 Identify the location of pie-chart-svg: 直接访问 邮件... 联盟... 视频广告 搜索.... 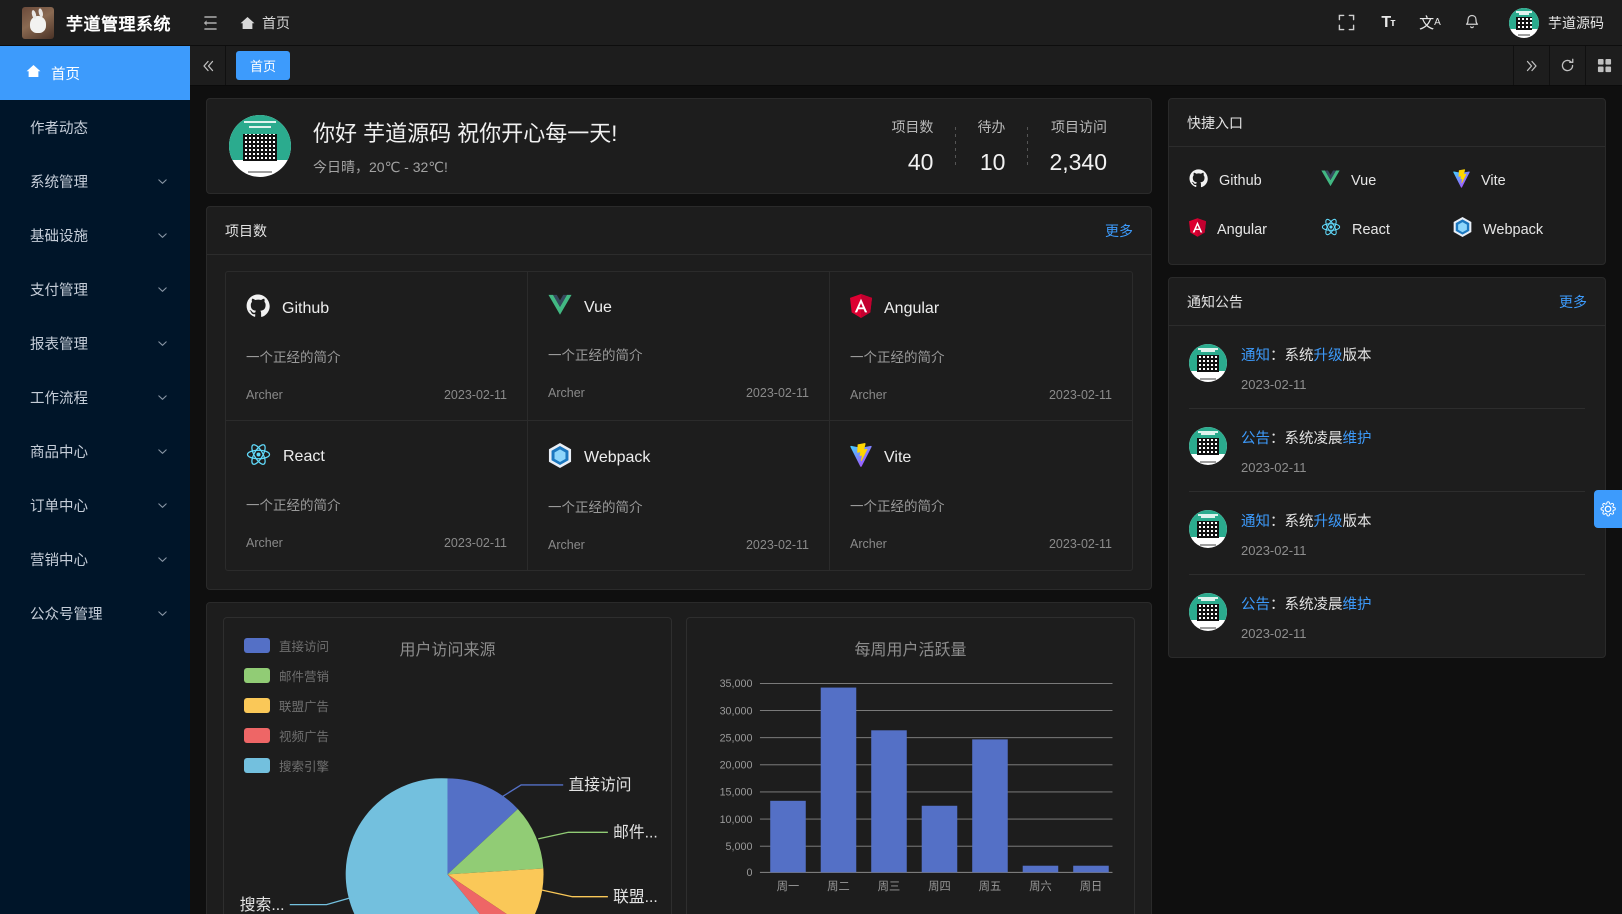
(449, 845).